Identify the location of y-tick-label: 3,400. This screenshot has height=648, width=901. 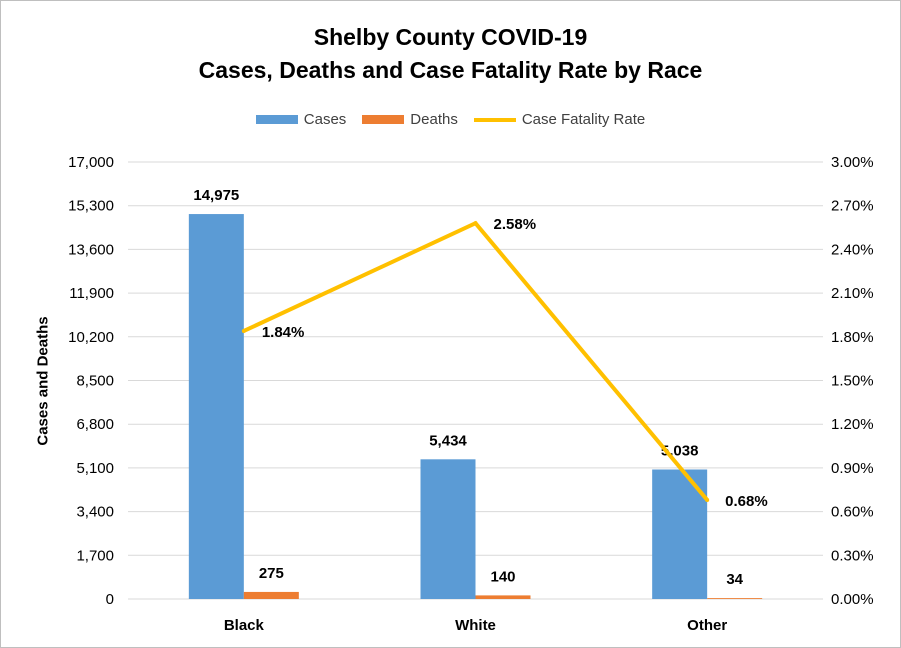
(95, 512).